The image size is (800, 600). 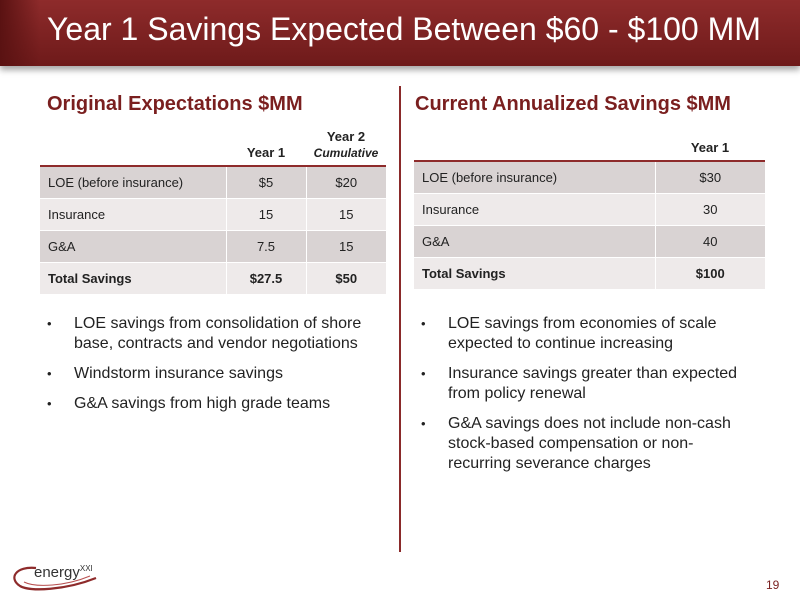 I want to click on logo-wordmark: energyXXI, so click(x=63, y=572).